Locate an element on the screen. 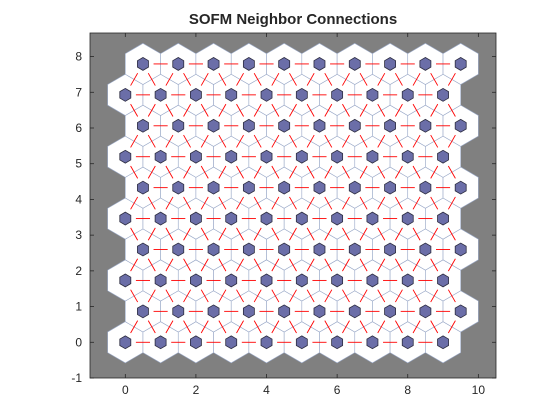 This screenshot has width=560, height=420. y-tick-label: 1 is located at coordinates (78, 307).